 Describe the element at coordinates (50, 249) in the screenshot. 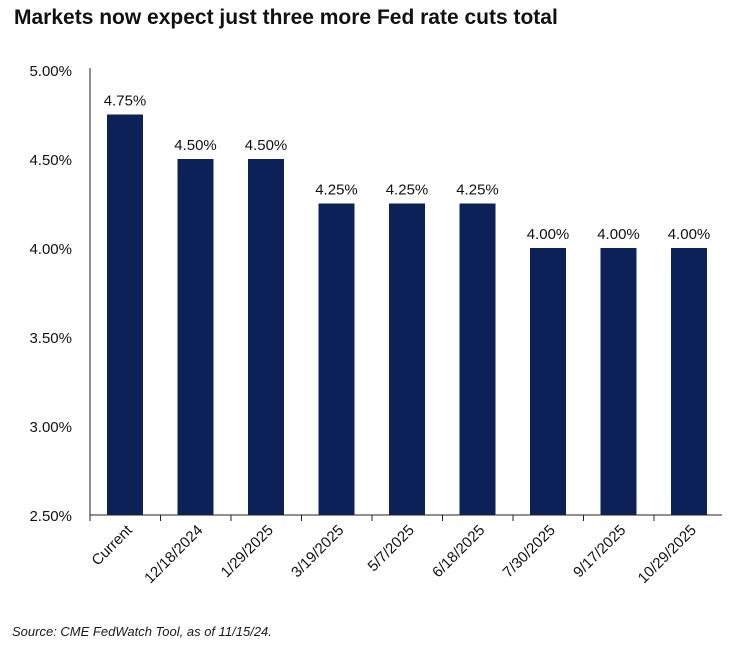

I see `y-tick-label: 4.00%` at that location.